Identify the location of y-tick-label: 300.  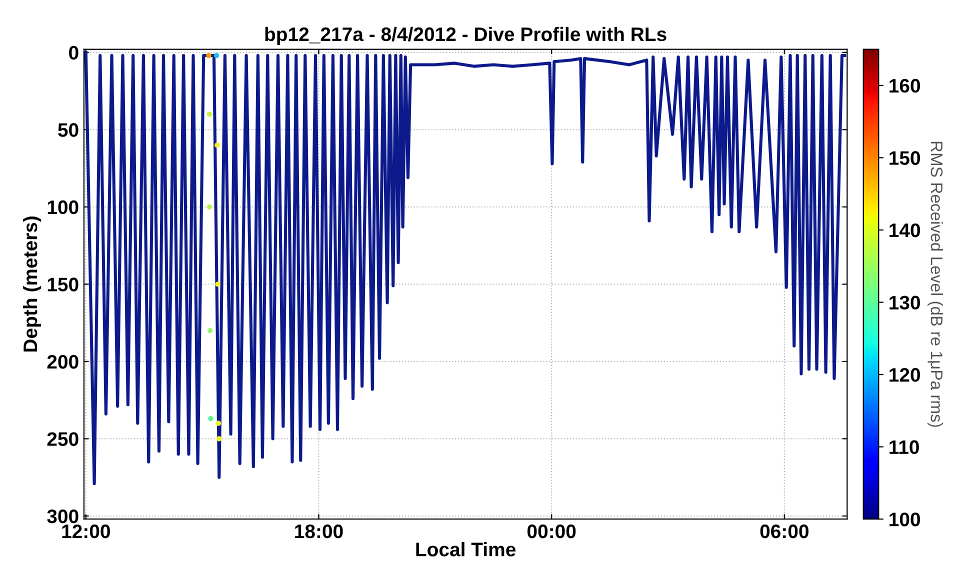
(62, 516).